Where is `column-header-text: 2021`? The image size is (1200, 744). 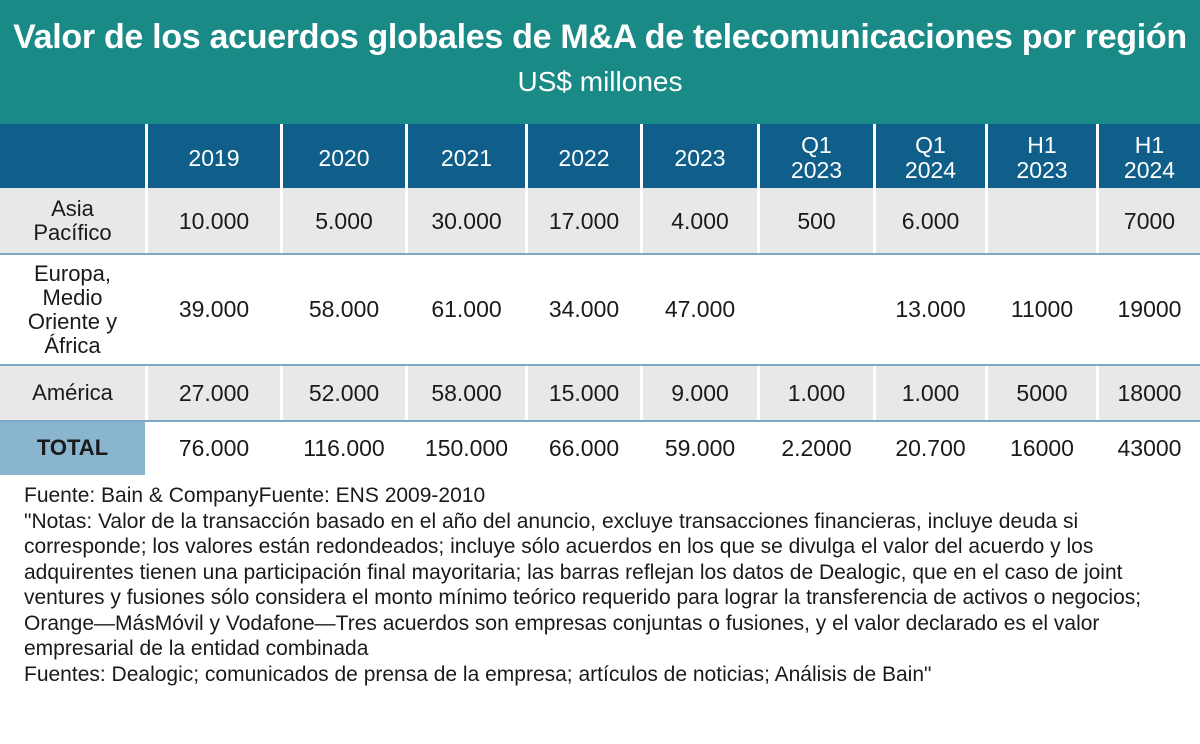
column-header-text: 2021 is located at coordinates (466, 157).